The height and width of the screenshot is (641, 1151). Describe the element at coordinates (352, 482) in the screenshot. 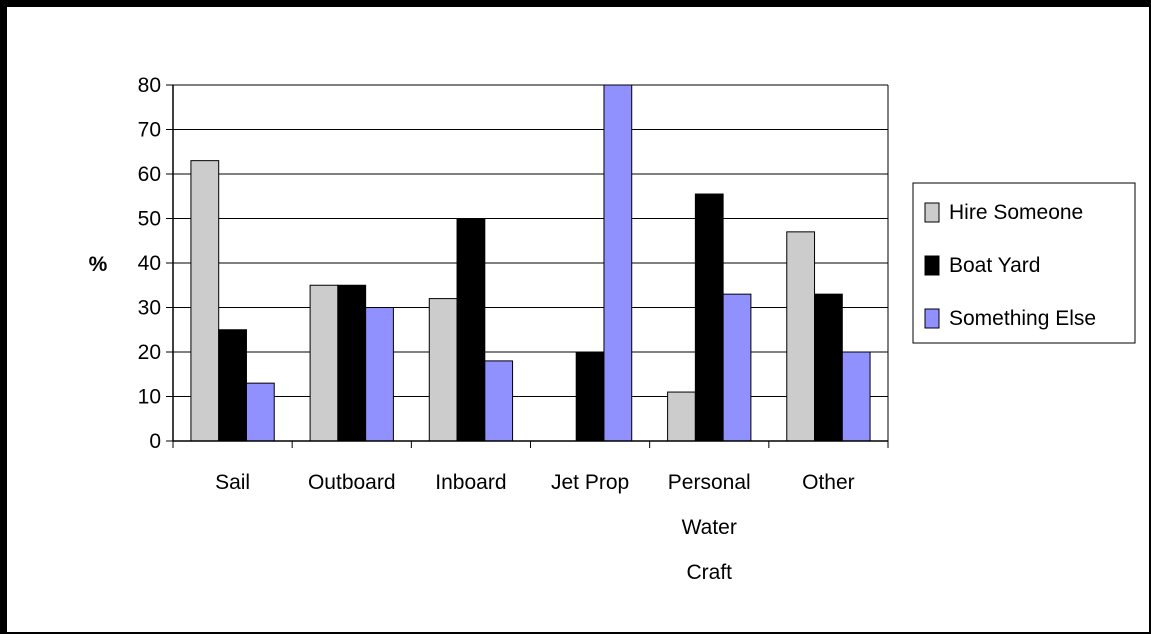

I see `x-tick-label: Outboard` at that location.